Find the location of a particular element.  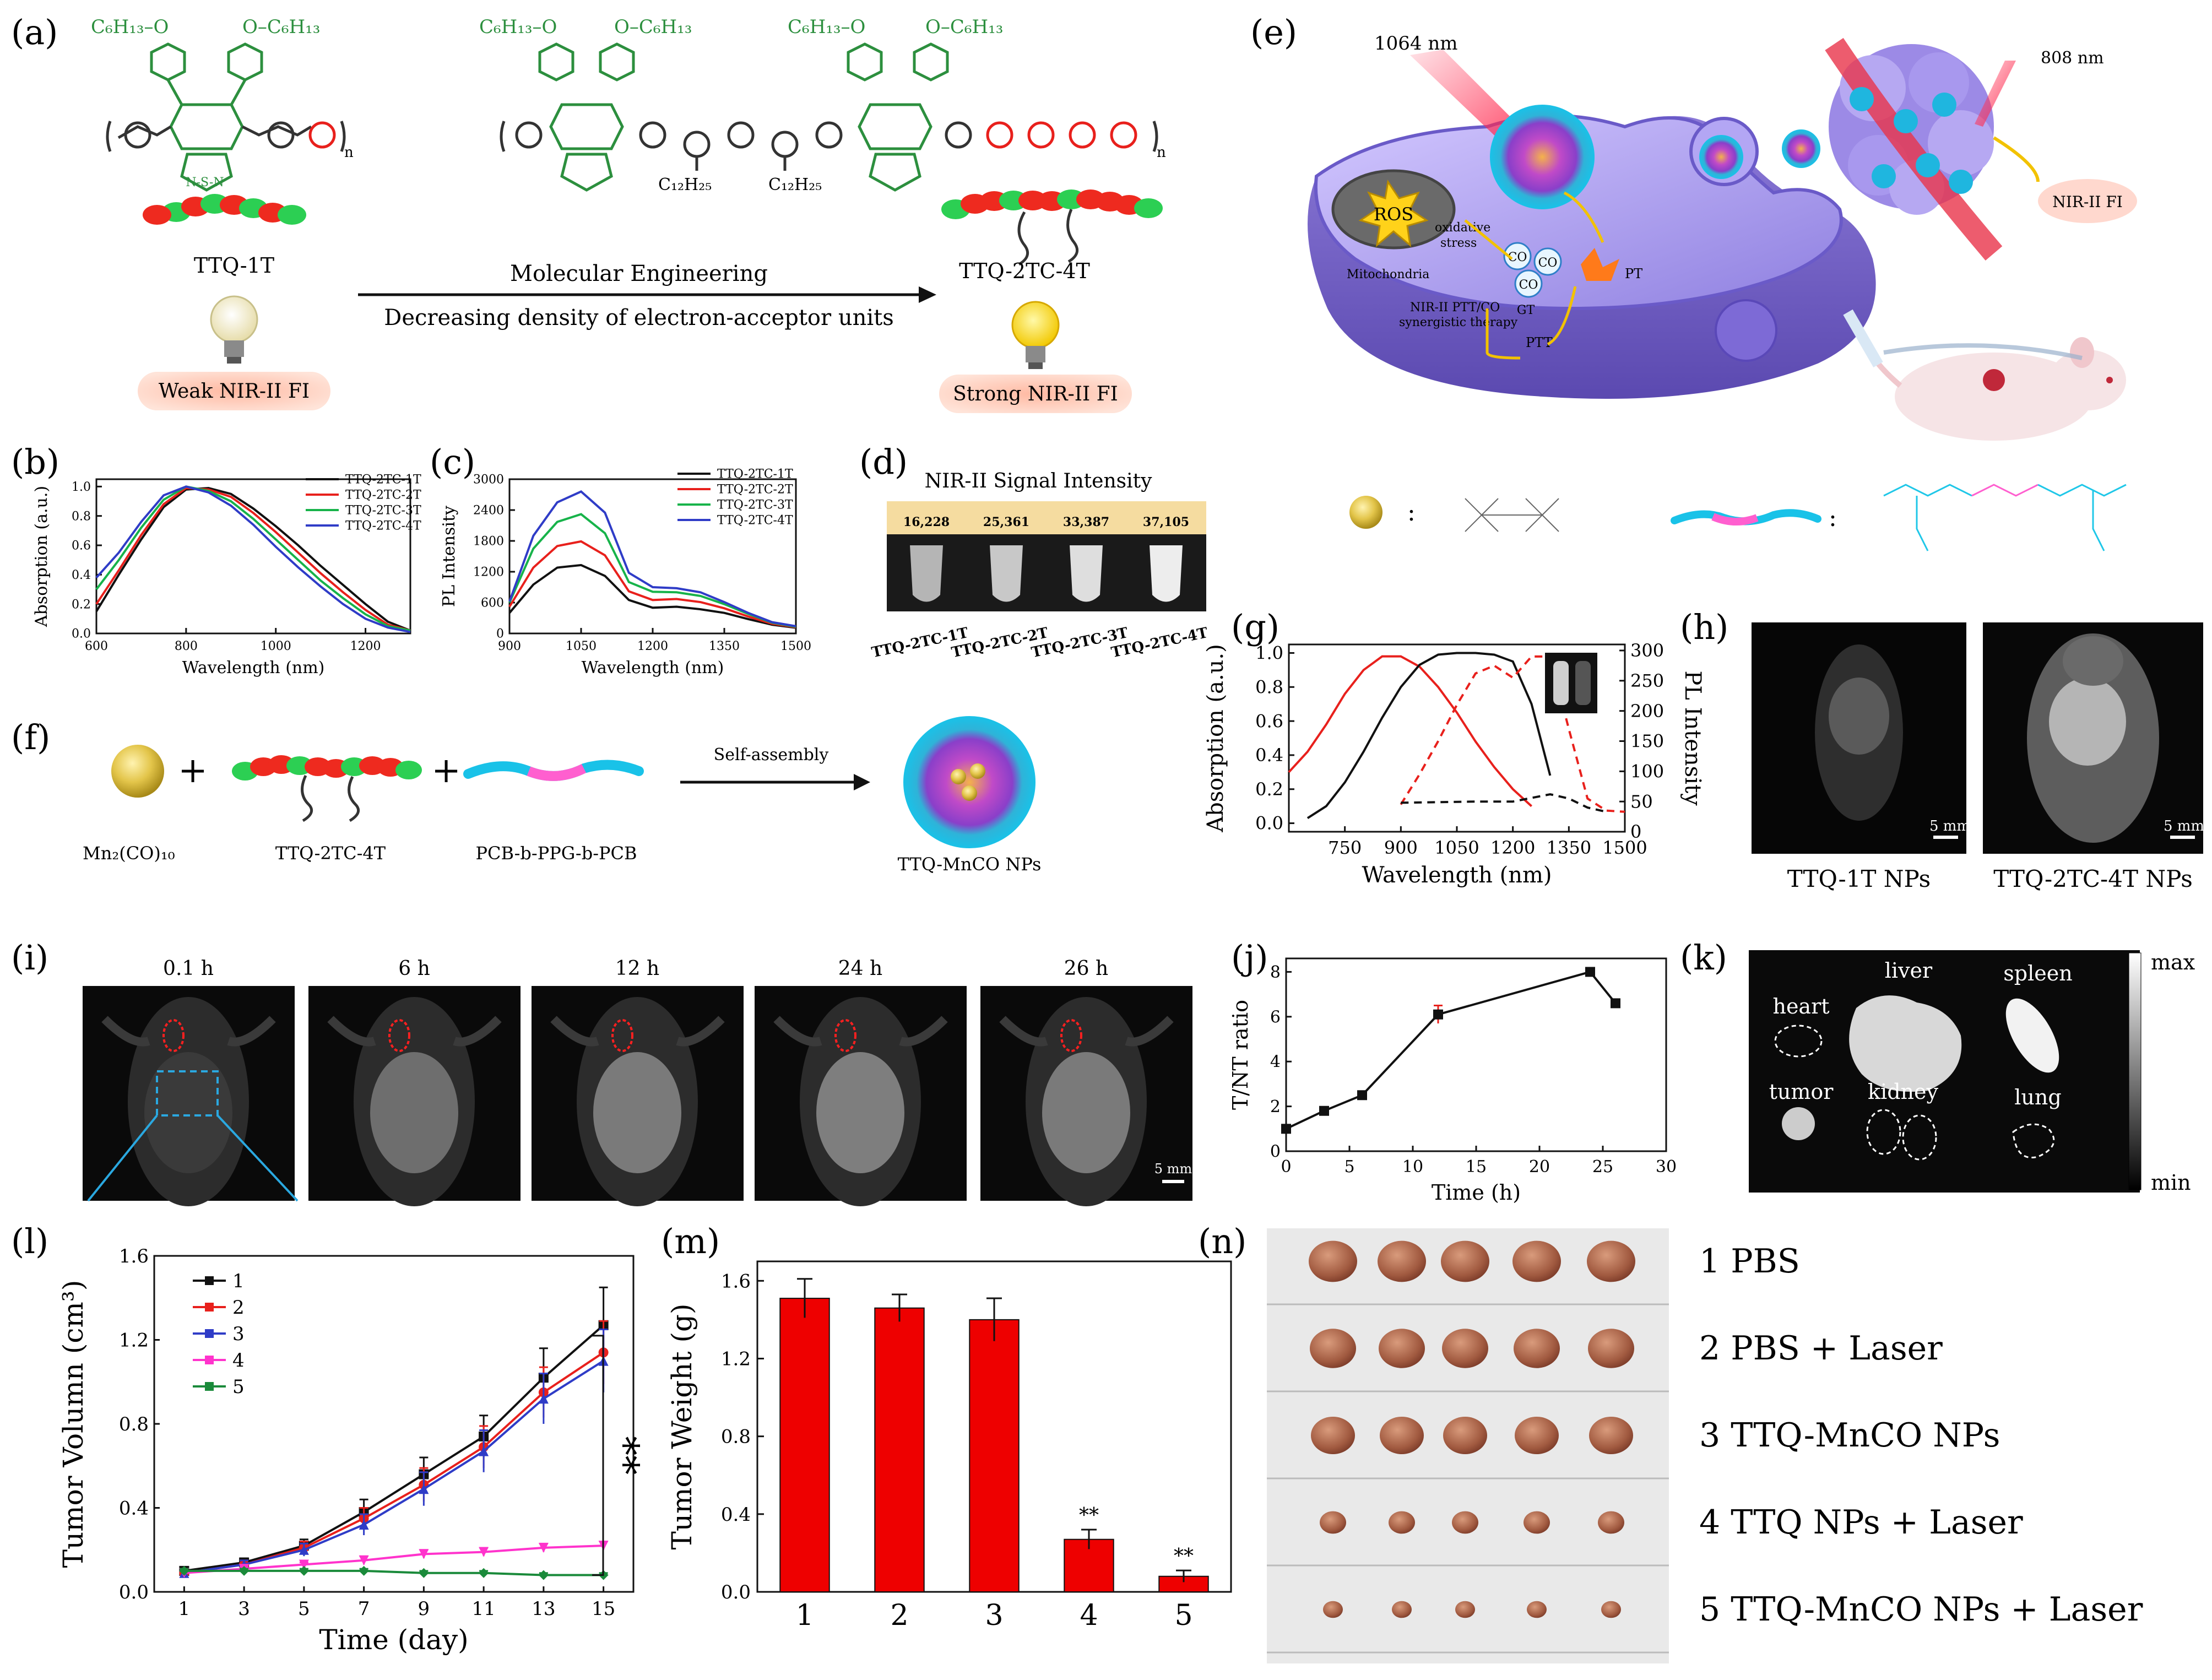

legend-label-3: 3 is located at coordinates (238, 1334).